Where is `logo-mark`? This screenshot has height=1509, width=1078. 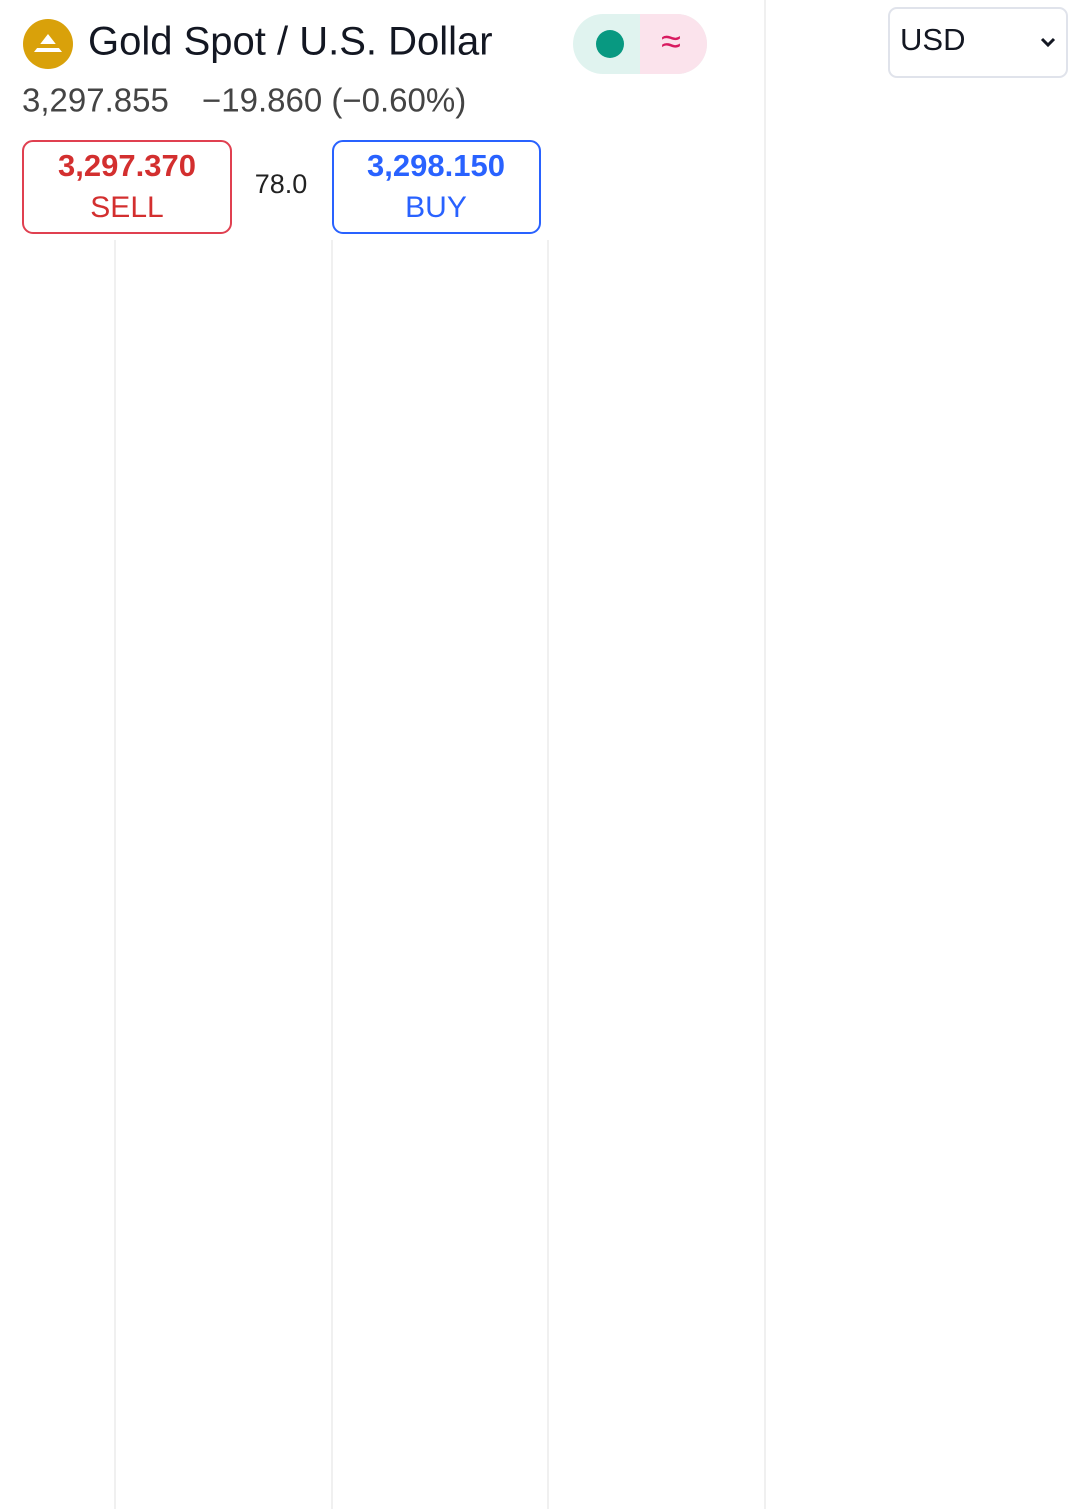
logo-mark is located at coordinates (48, 46).